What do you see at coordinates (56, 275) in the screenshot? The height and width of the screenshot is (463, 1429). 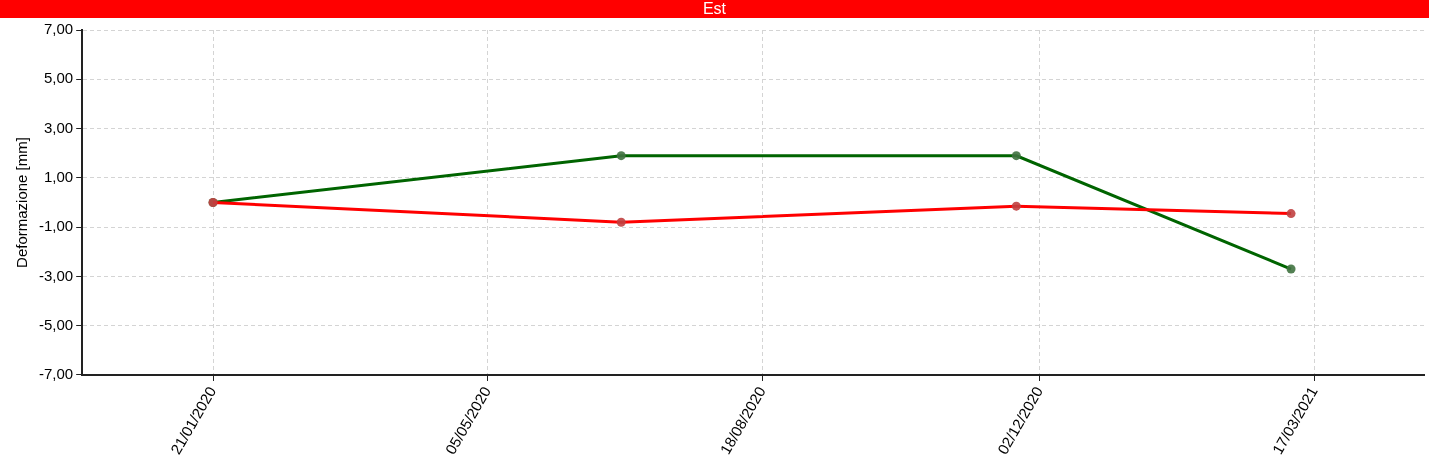 I see `y-tick-label: -3,00` at bounding box center [56, 275].